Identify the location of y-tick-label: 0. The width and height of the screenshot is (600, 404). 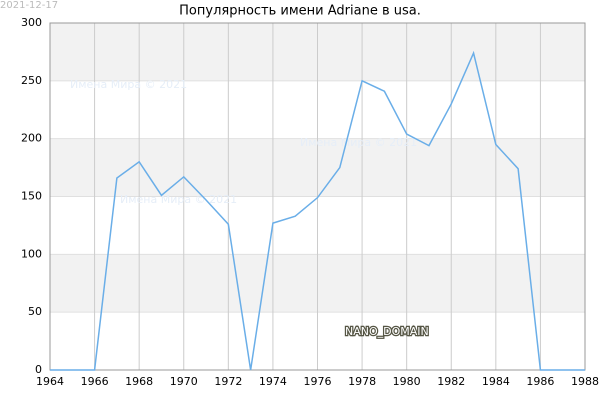
(38, 369).